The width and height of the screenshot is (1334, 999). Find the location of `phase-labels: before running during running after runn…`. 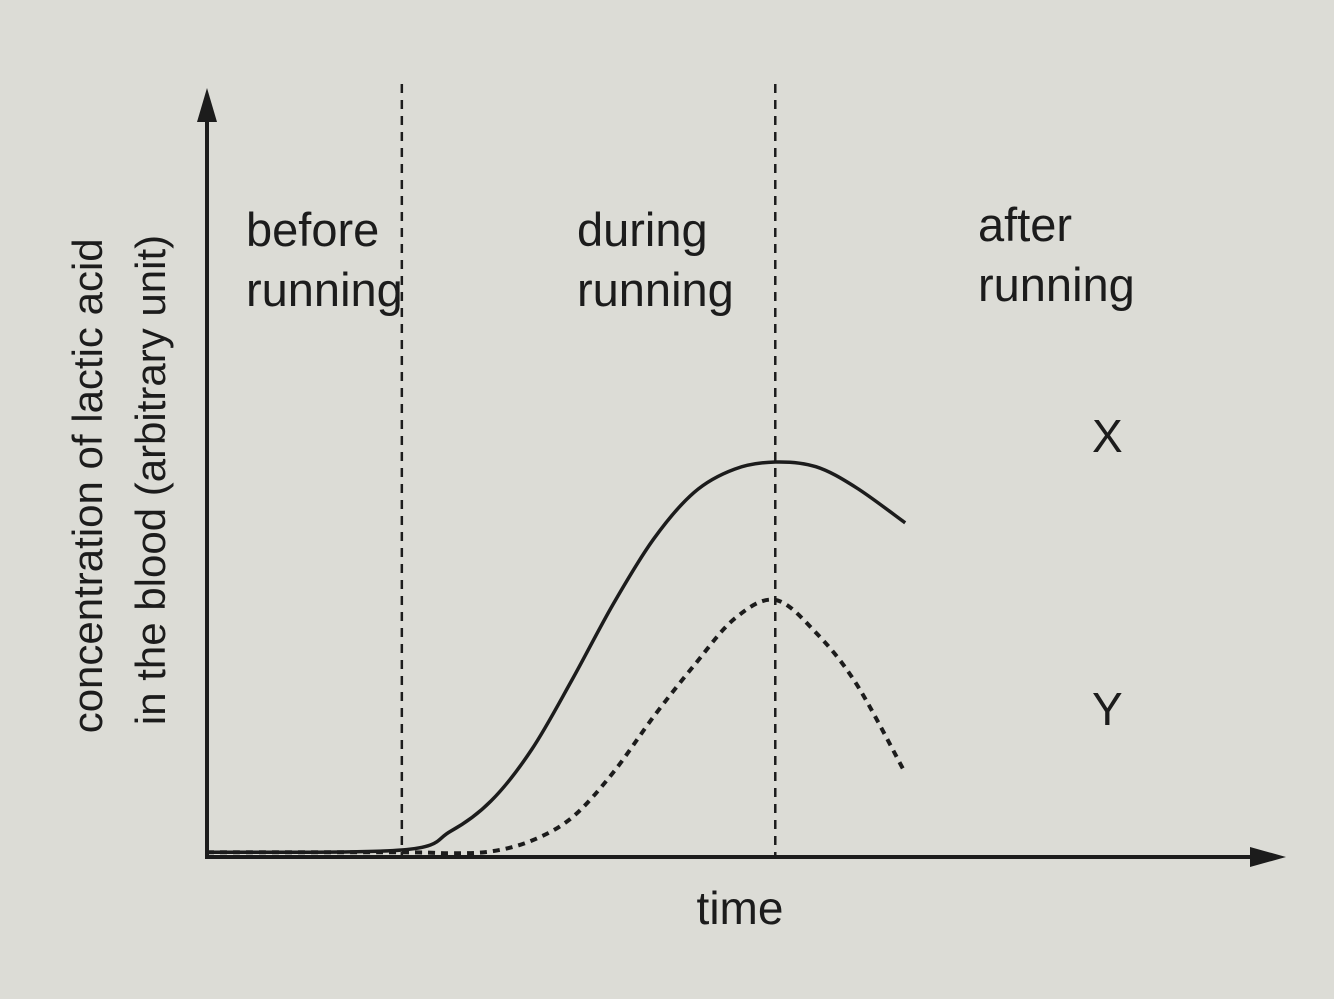

phase-labels: before running during running after runn… is located at coordinates (690, 257).